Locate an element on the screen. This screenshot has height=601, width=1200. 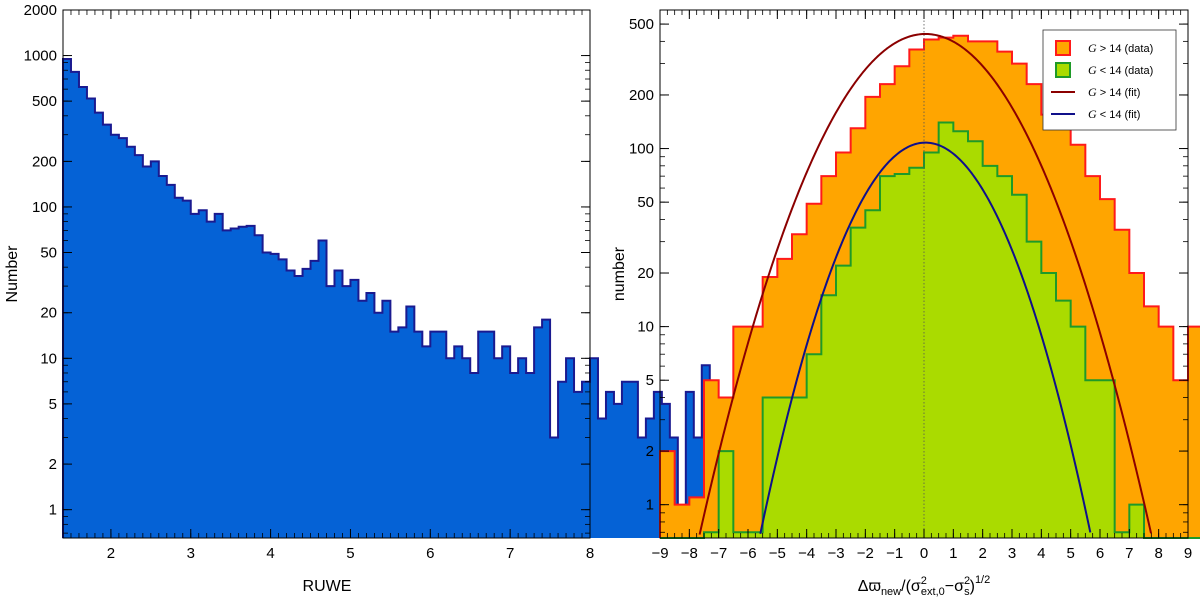
y-tick-label: 2000 is located at coordinates (40, 10).